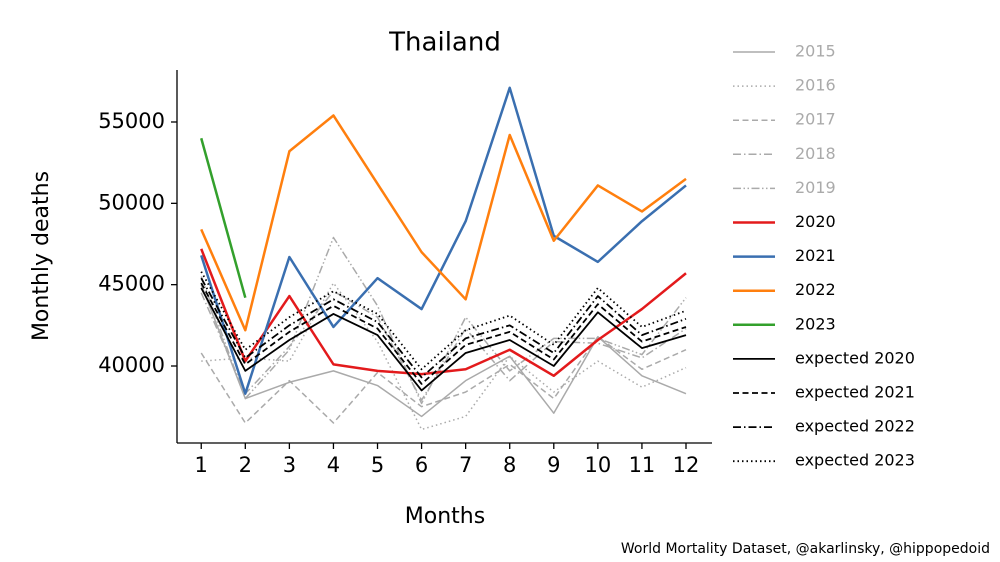 The image size is (1000, 562). What do you see at coordinates (815, 187) in the screenshot?
I see `legend-label: 2019` at bounding box center [815, 187].